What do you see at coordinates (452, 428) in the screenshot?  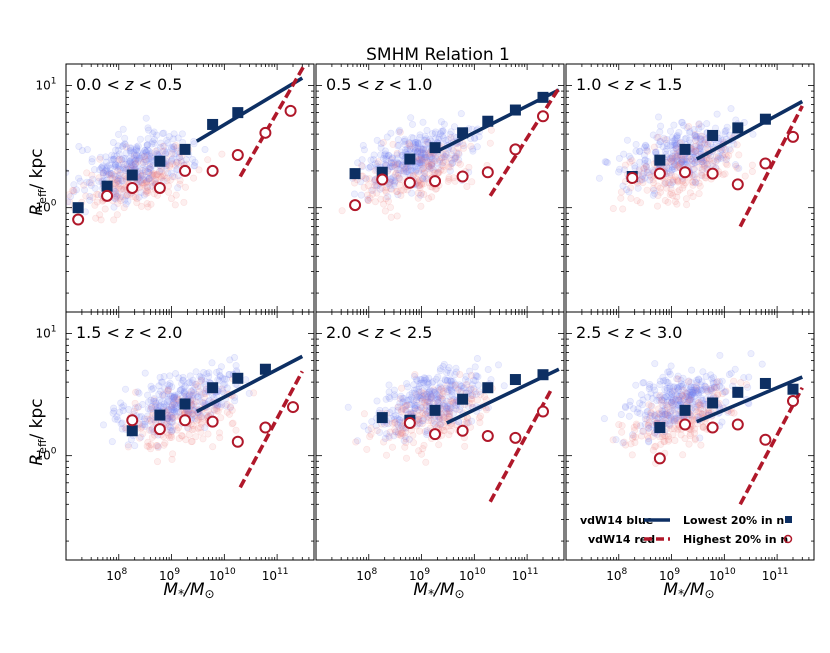 I see `panel-plot-area` at bounding box center [452, 428].